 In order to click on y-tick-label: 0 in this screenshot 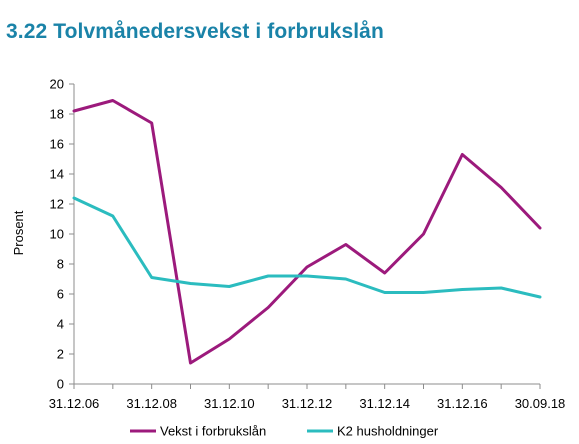, I will do `click(60, 384)`.